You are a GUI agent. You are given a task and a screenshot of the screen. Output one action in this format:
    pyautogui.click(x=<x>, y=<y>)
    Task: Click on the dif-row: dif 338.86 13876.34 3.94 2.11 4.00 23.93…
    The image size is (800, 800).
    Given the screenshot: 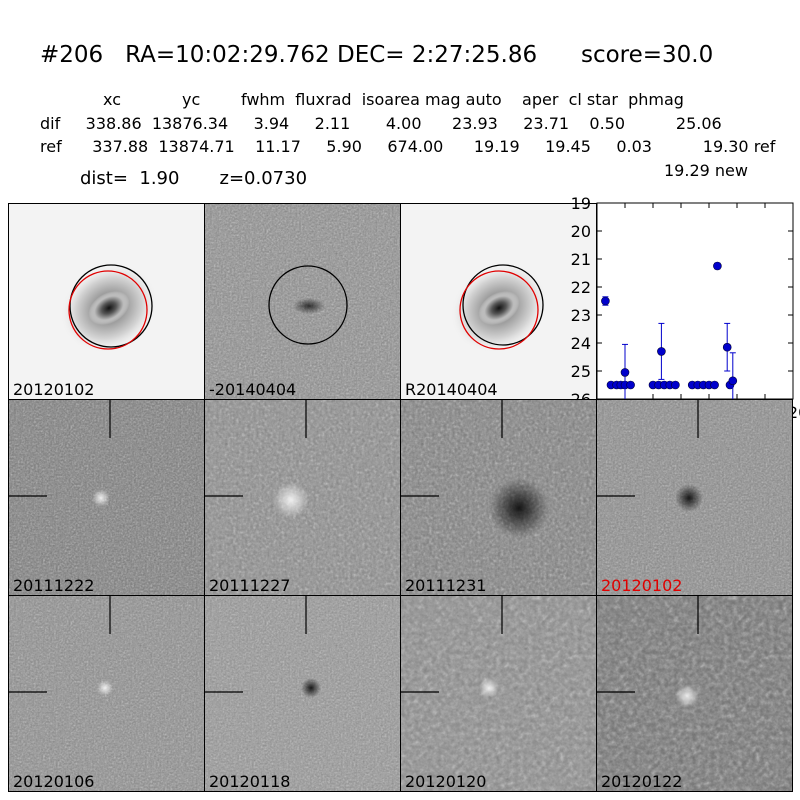 What is the action you would take?
    pyautogui.click(x=381, y=123)
    